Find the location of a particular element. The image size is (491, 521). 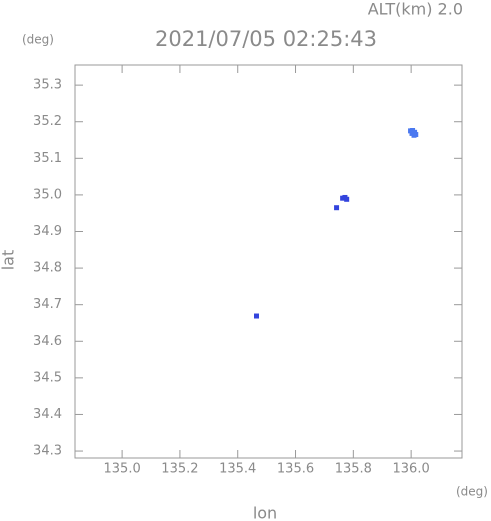

x-tick-label: 135.0 is located at coordinates (122, 469).